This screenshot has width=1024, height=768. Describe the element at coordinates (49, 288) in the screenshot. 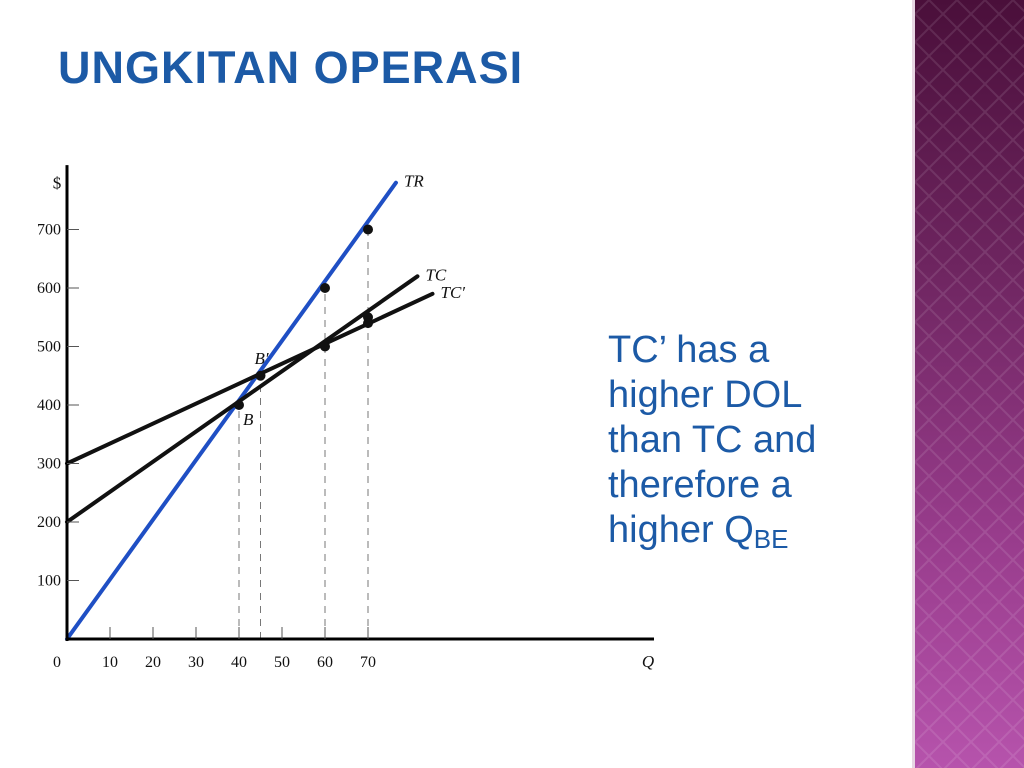

I see `y-tick-label-600: 600` at that location.